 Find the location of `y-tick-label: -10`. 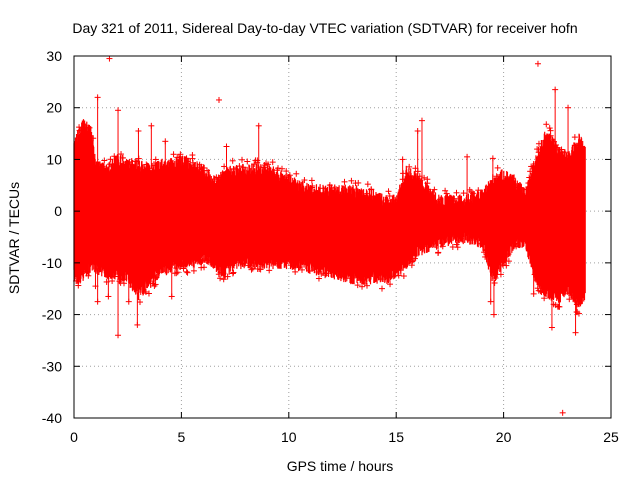

y-tick-label: -10 is located at coordinates (52, 263).